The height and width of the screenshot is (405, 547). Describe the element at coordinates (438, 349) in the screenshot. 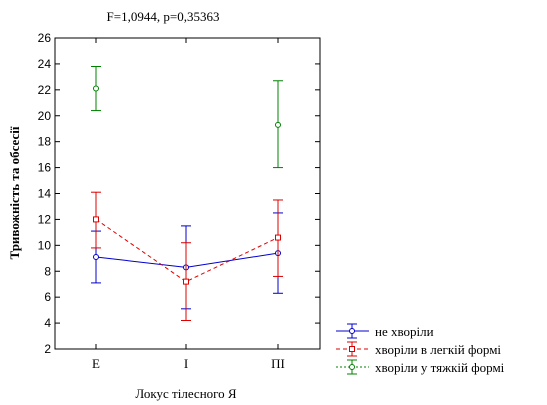

I see `legend-label: хворіли в легкій формі` at that location.